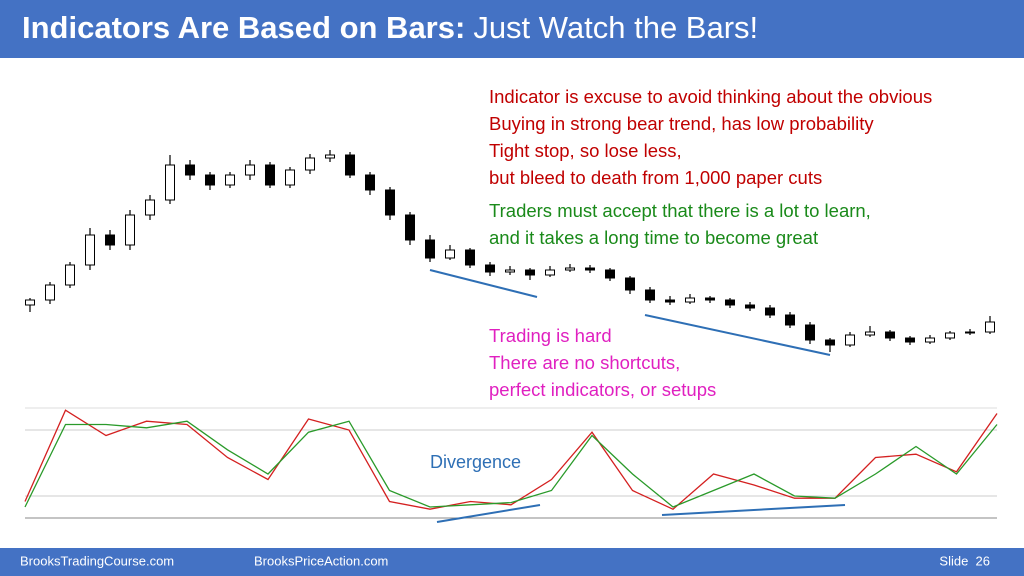 This screenshot has width=1024, height=576. Describe the element at coordinates (615, 27) in the screenshot. I see `title-rest: Just Watch the Bars!` at that location.